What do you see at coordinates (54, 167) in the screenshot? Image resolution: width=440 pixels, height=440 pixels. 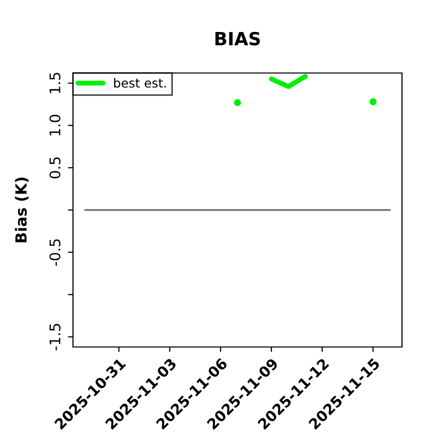 I see `y-tick-label: 0.5` at bounding box center [54, 167].